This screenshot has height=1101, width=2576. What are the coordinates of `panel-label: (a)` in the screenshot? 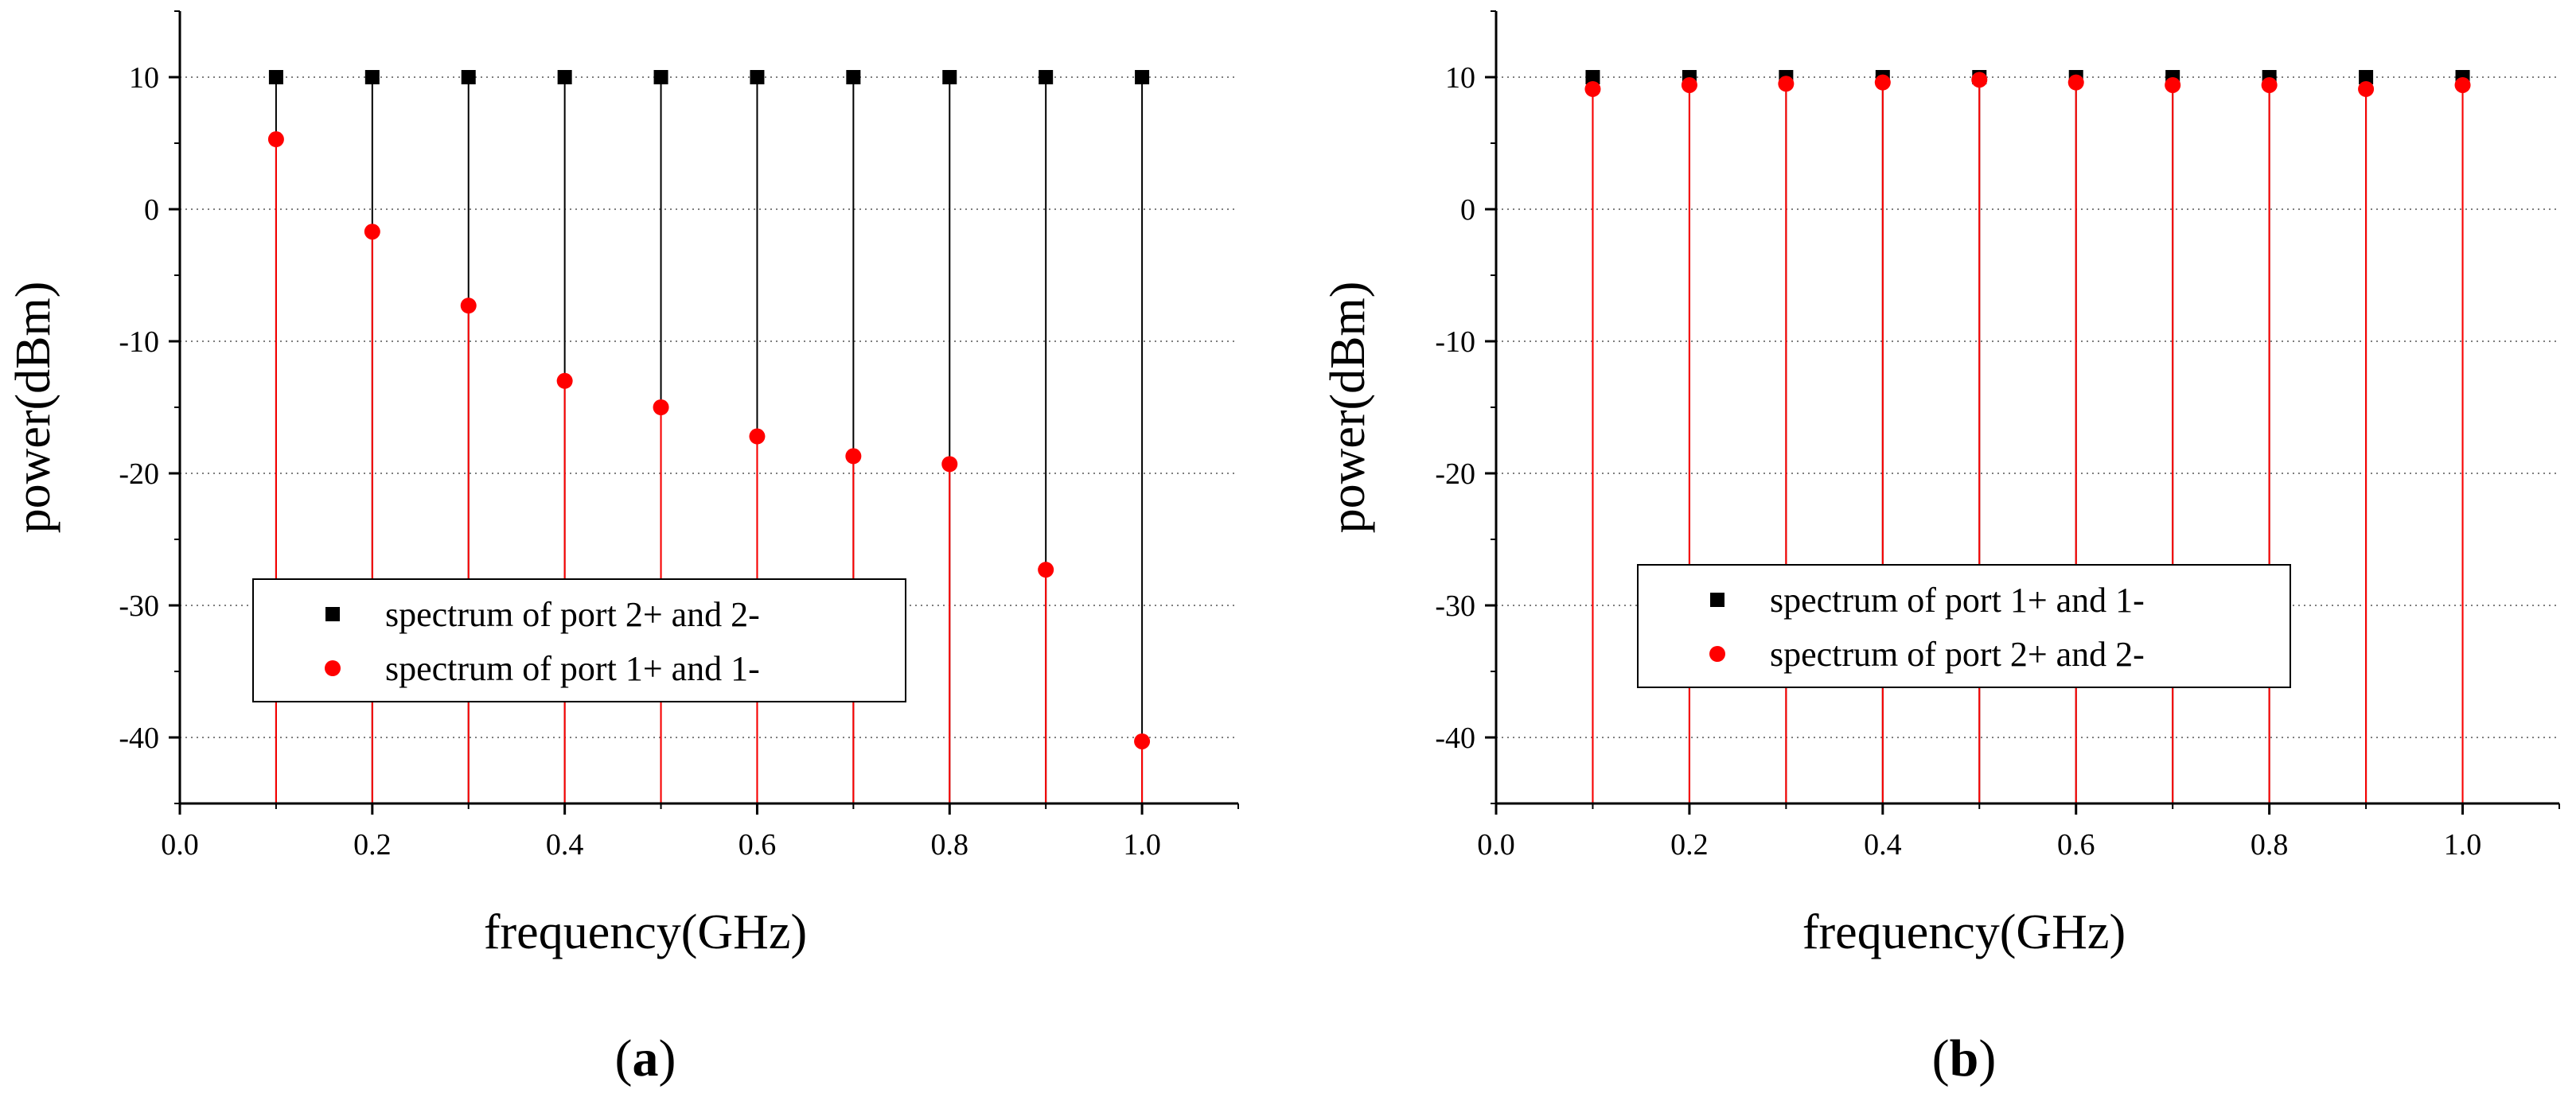 It's located at (645, 1058).